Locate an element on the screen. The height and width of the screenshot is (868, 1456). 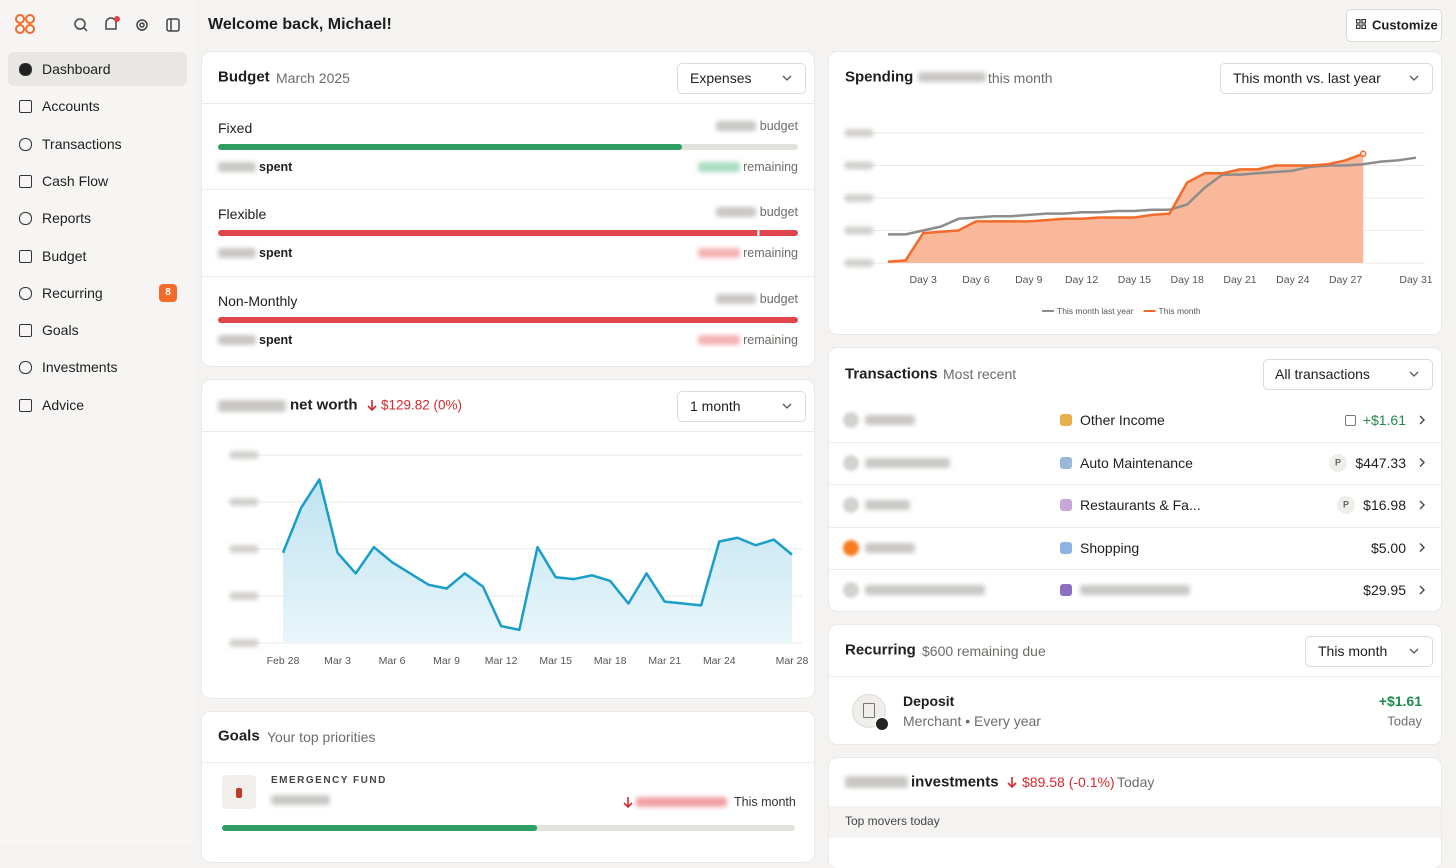
card-subtitle: $600 remaining due is located at coordinates (984, 651).